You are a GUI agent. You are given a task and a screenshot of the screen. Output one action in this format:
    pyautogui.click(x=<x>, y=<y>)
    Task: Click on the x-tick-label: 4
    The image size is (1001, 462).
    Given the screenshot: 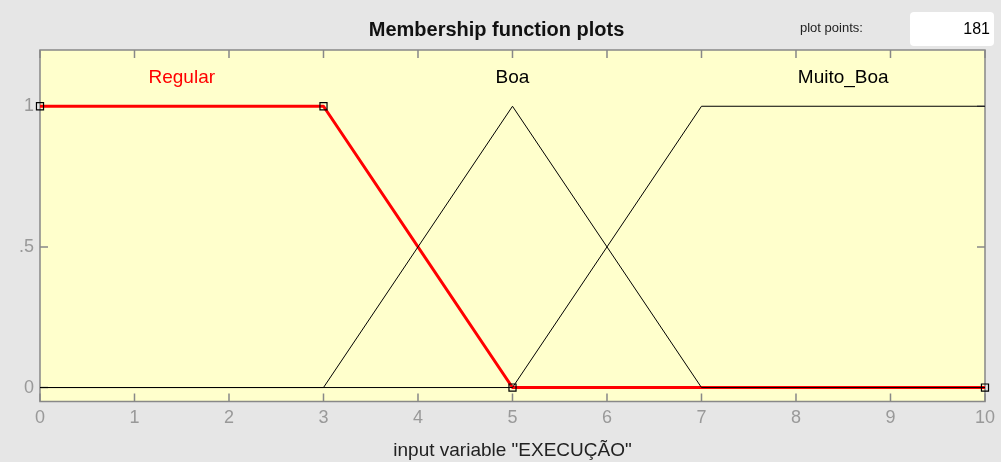 What is the action you would take?
    pyautogui.click(x=417, y=417)
    